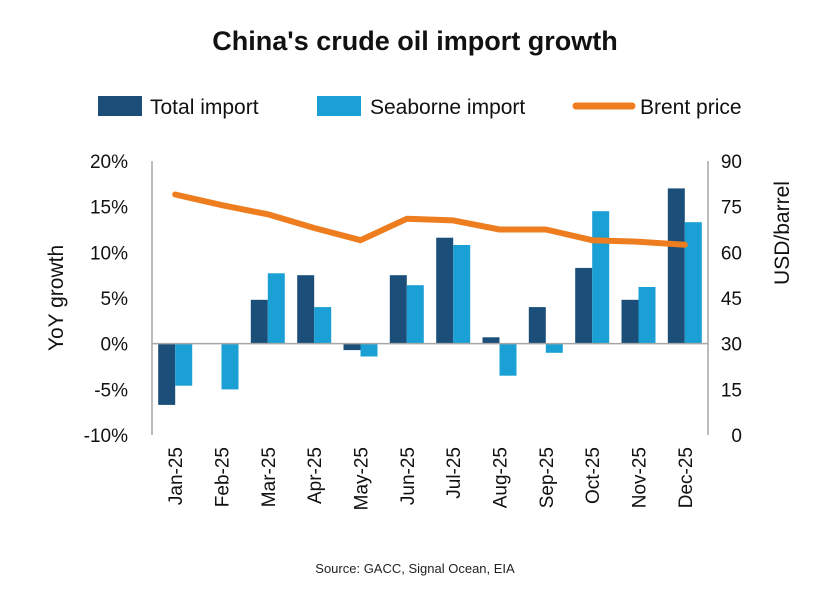 The width and height of the screenshot is (830, 593). I want to click on legend-label-total-import: Total import, so click(204, 107).